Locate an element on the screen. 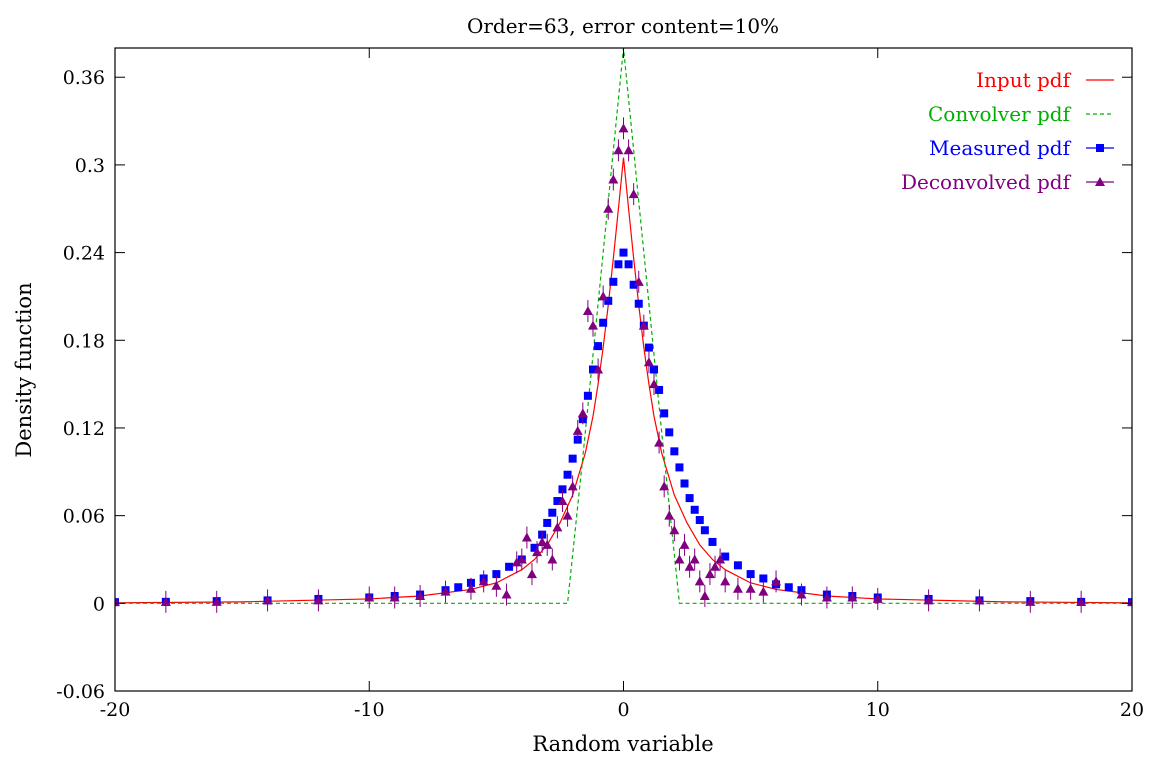 The image size is (1155, 757). chart-title: Order=63, error content=10% is located at coordinates (623, 26).